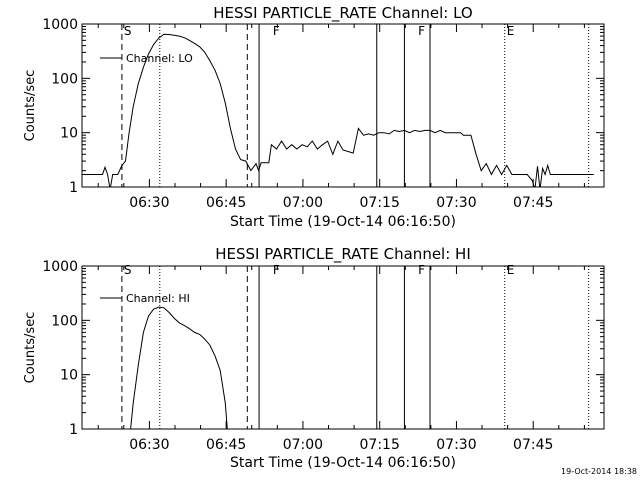 The height and width of the screenshot is (480, 640). I want to click on timestamp-label: 19-Oct-2014 18:38, so click(599, 471).